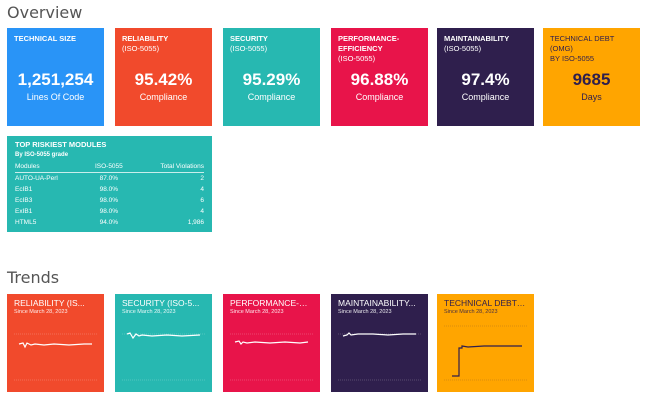 Image resolution: width=648 pixels, height=400 pixels. Describe the element at coordinates (45, 38) in the screenshot. I see `tile-title: TECHNICAL SIZE` at that location.